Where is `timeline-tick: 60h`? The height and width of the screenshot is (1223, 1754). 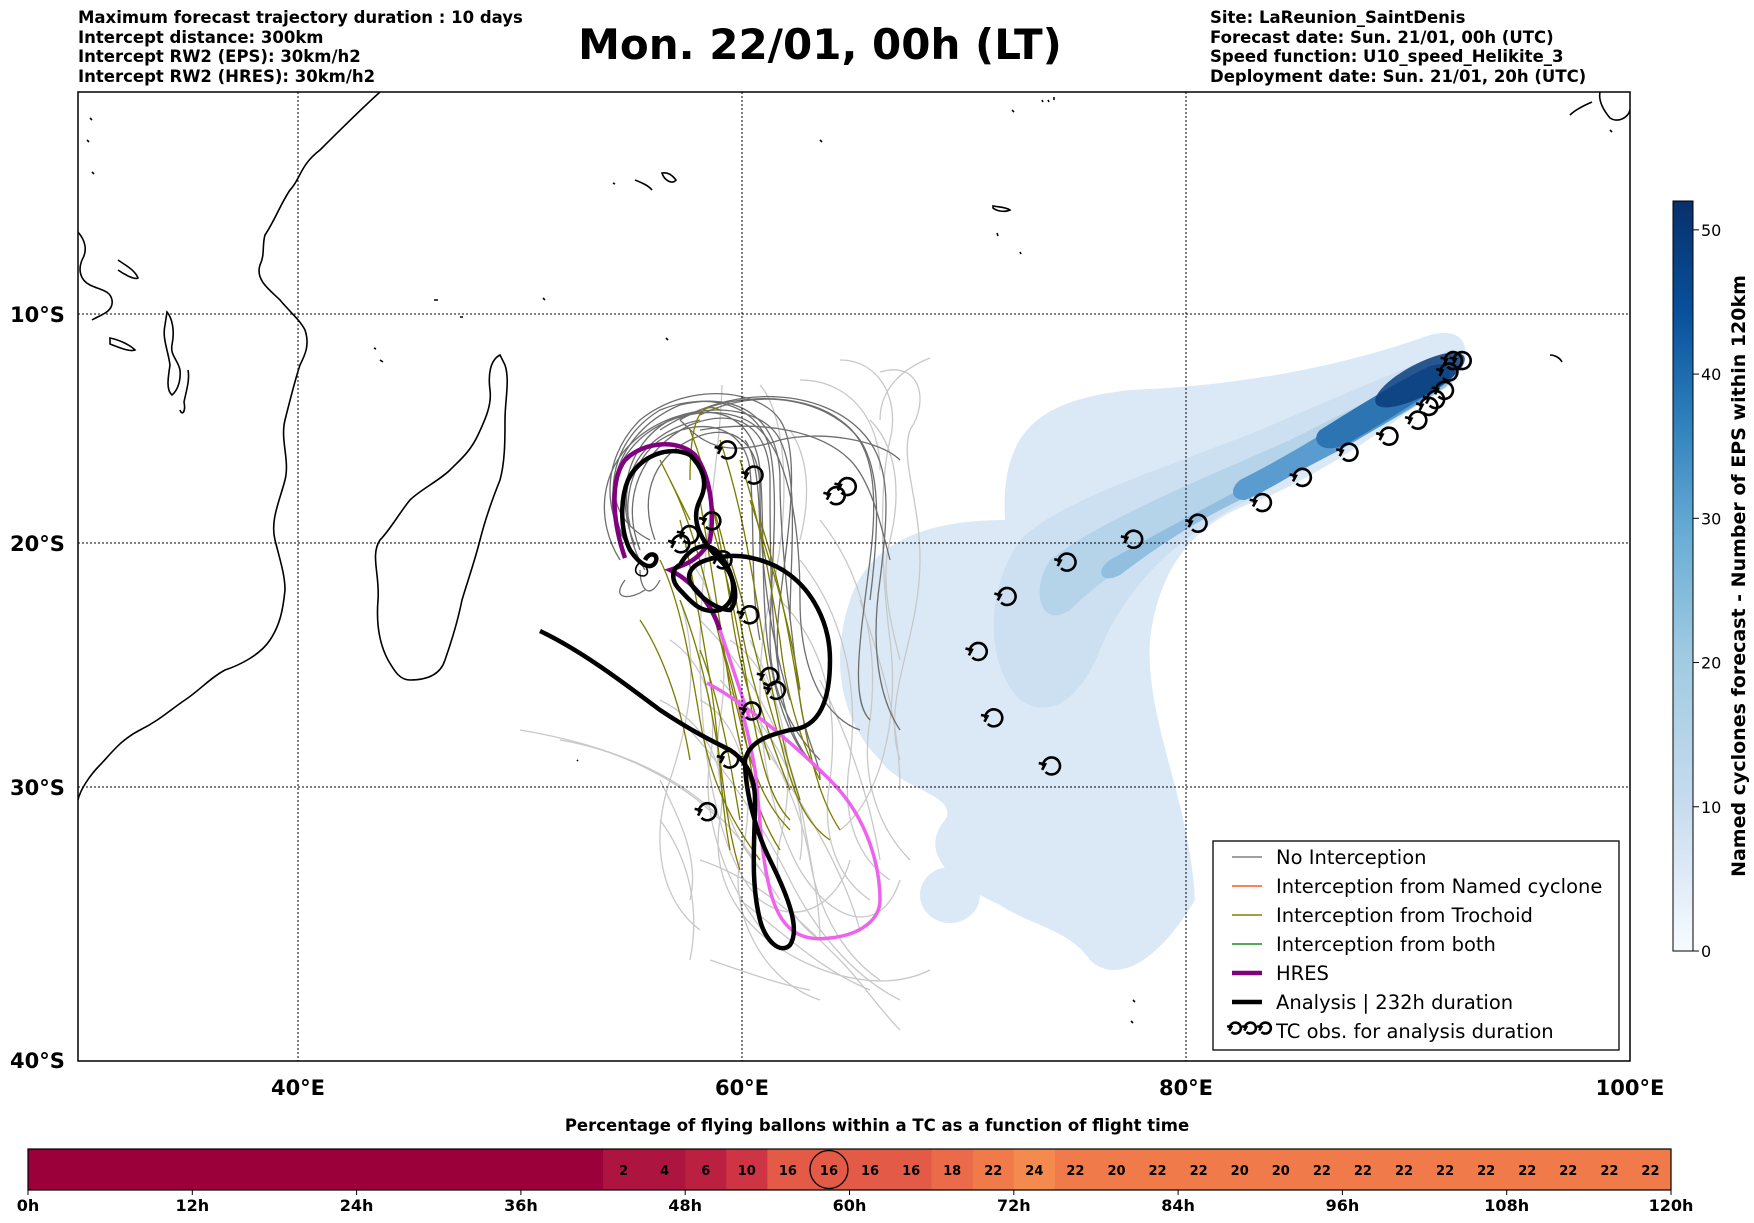
timeline-tick: 60h is located at coordinates (850, 1205).